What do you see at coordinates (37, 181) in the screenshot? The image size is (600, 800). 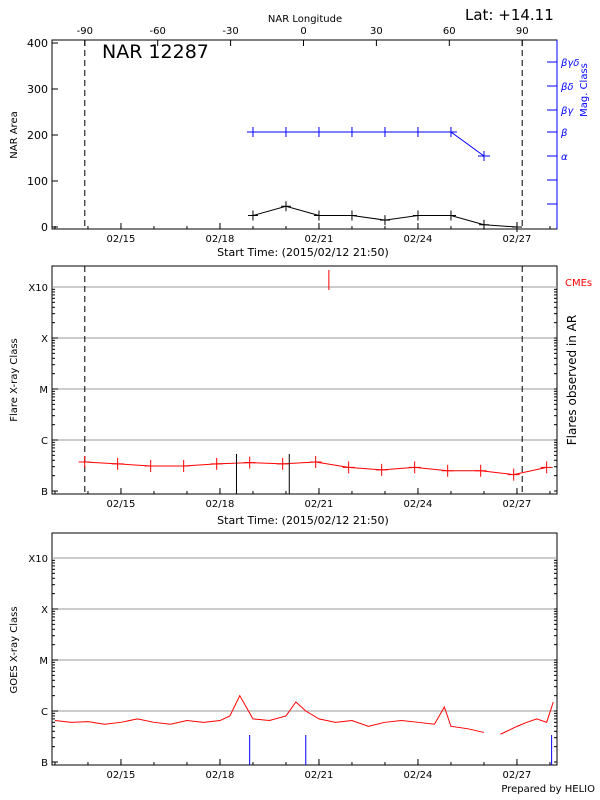 I see `y-tick-label: 100` at bounding box center [37, 181].